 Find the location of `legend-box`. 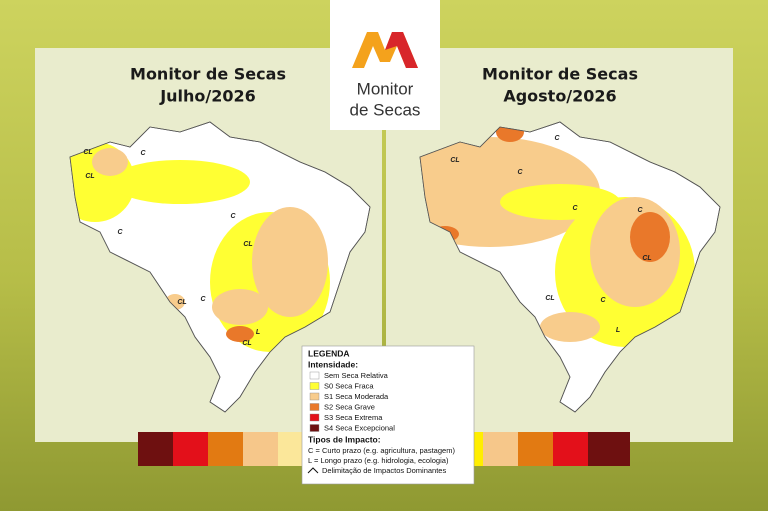

legend-box is located at coordinates (388, 415).